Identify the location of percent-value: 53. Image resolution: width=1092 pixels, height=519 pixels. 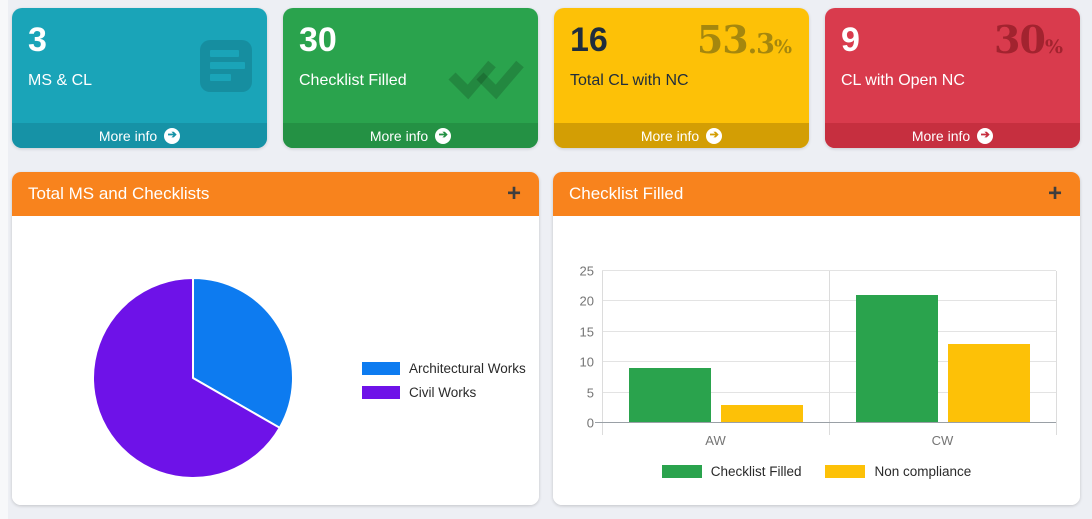
(722, 39).